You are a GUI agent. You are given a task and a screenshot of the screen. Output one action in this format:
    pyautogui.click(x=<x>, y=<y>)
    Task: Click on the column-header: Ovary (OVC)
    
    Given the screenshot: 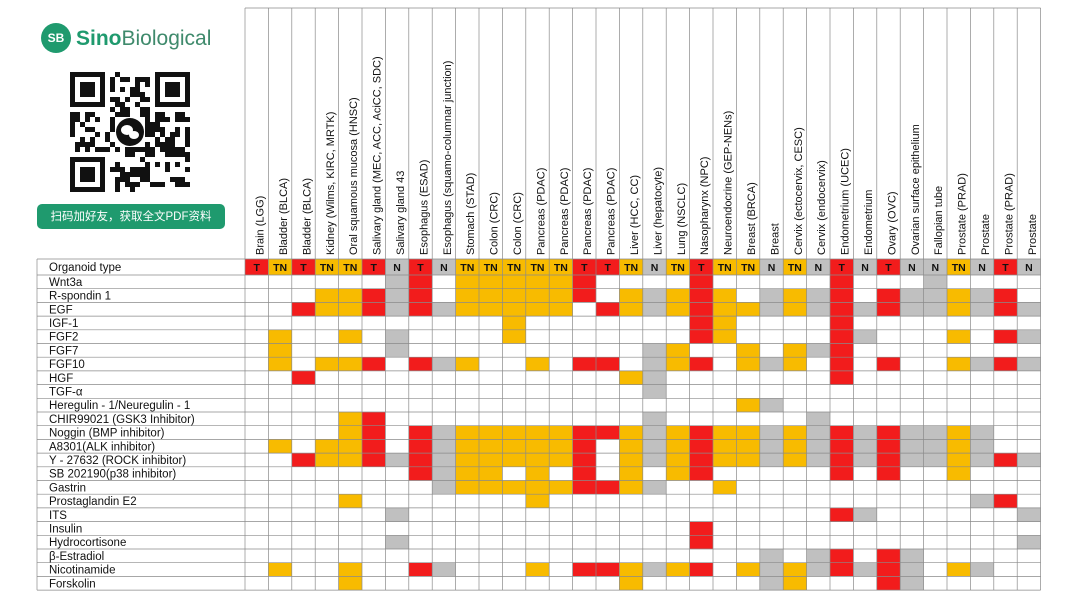 What is the action you would take?
    pyautogui.click(x=892, y=223)
    